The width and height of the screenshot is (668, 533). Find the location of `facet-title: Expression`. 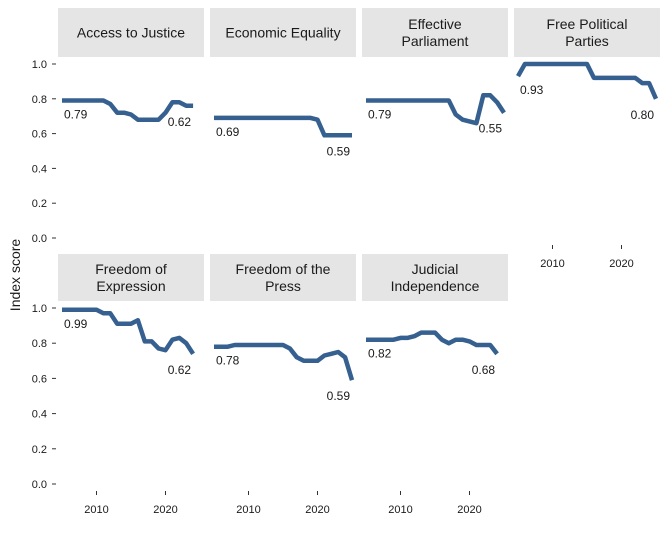

facet-title: Expression is located at coordinates (130, 286).